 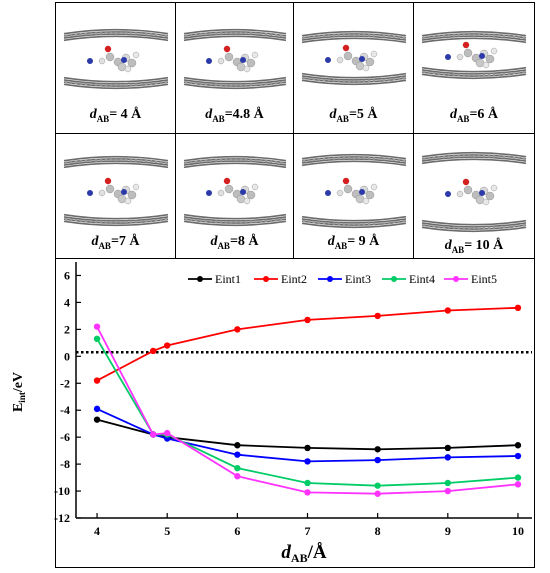 What do you see at coordinates (234, 242) in the screenshot?
I see `panel-label: dAB=8 Å` at bounding box center [234, 242].